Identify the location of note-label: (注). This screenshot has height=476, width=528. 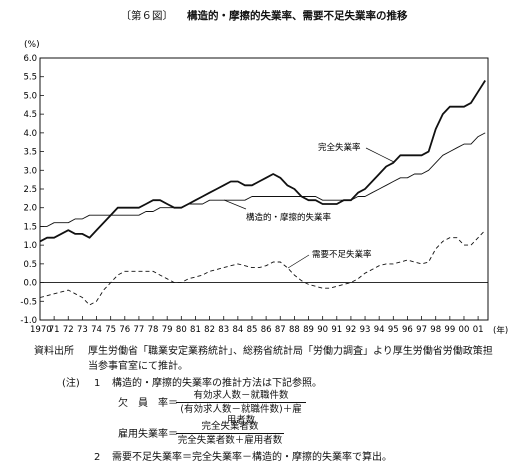
(71, 383).